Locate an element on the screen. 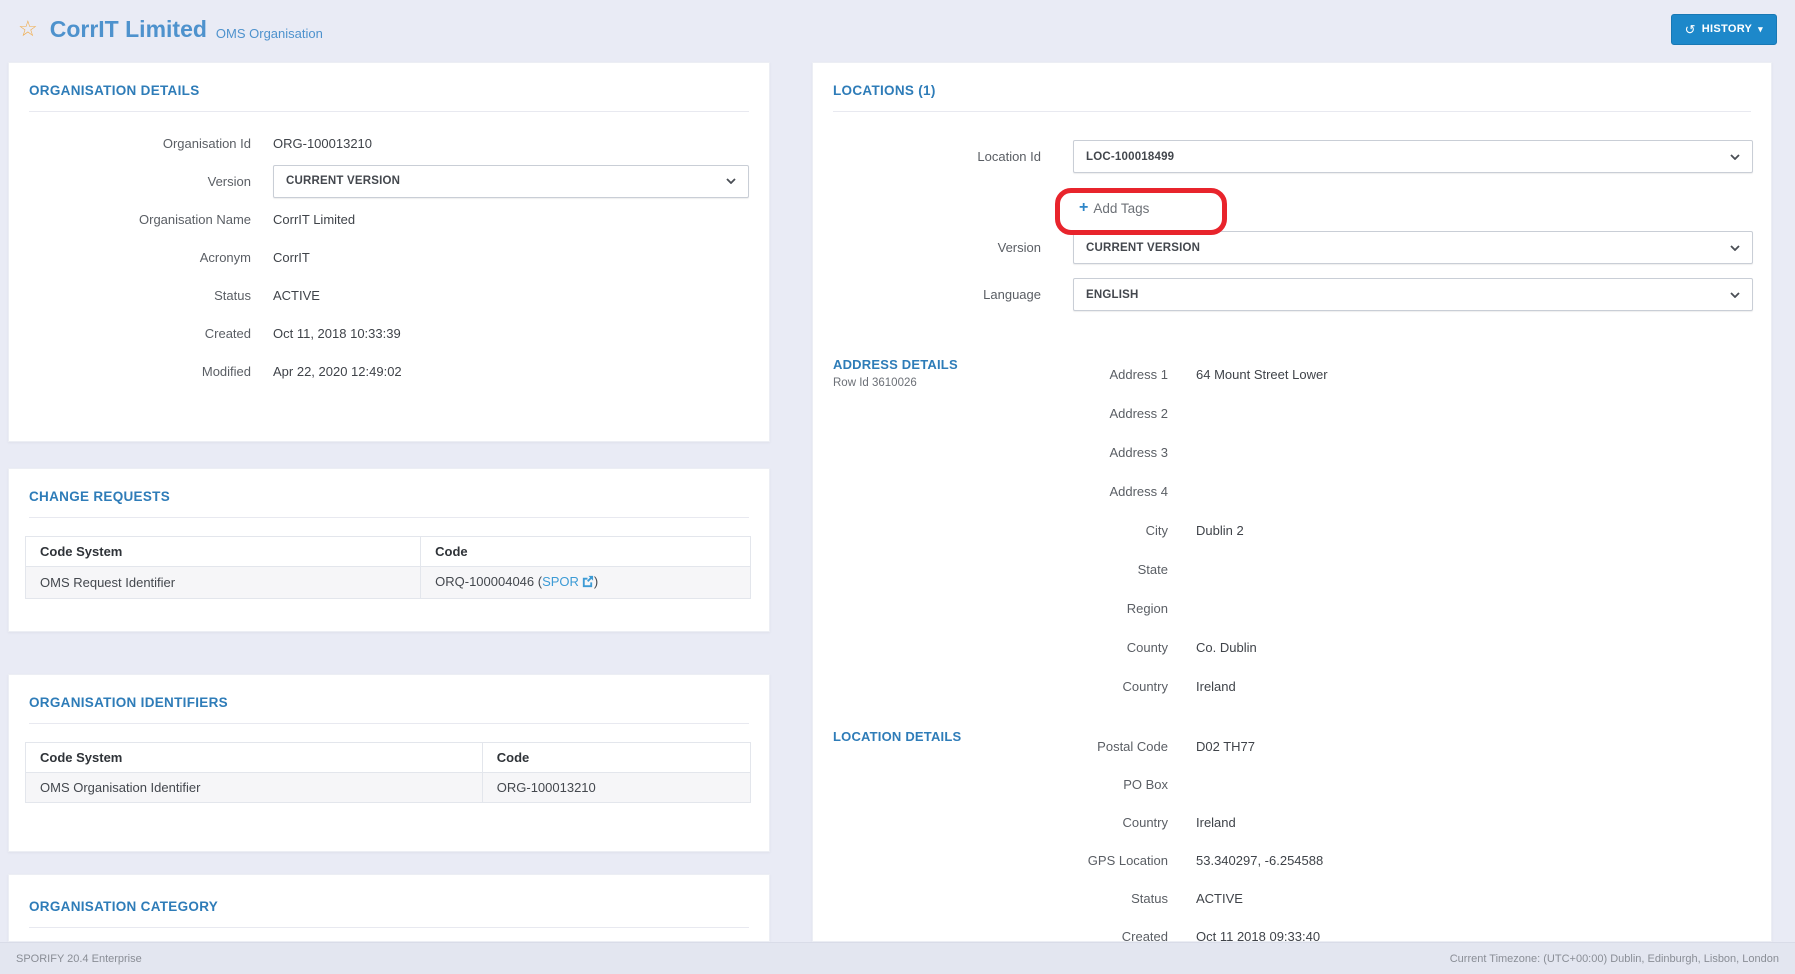 This screenshot has height=974, width=1795. organisation-identifiers-title: ORGANISATION IDENTIFIERS is located at coordinates (128, 702).